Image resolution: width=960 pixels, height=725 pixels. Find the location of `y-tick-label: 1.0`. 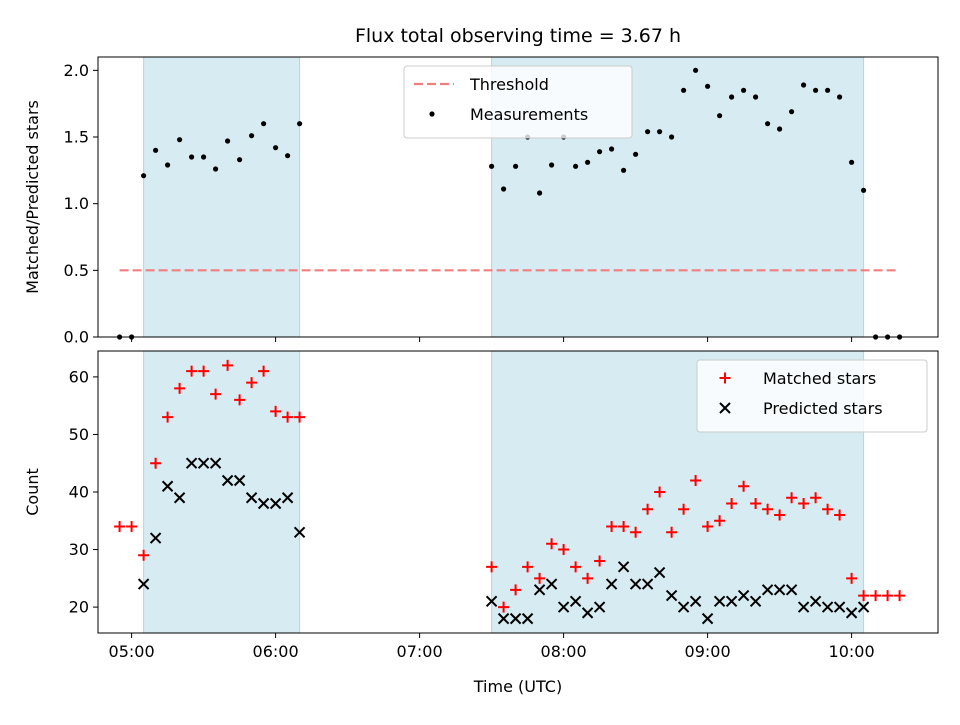

y-tick-label: 1.0 is located at coordinates (76, 203).